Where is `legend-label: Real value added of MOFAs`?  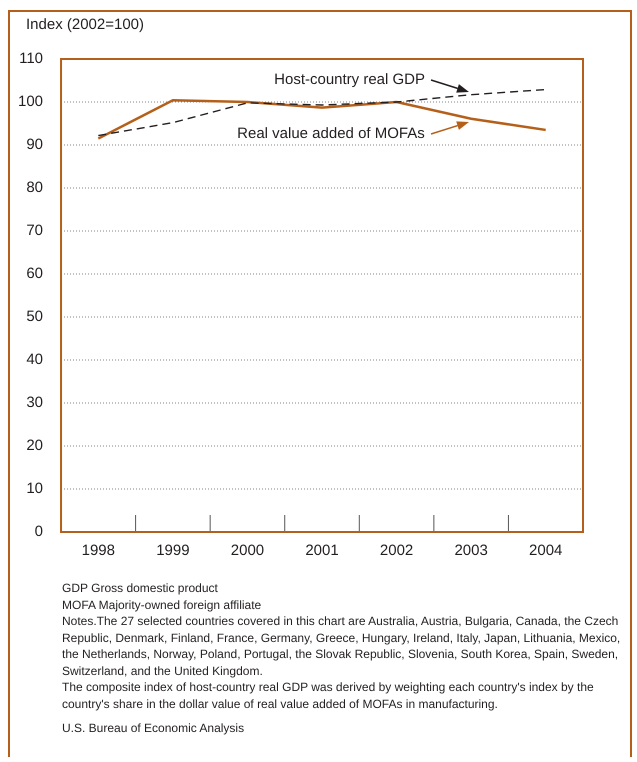
legend-label: Real value added of MOFAs is located at coordinates (331, 133).